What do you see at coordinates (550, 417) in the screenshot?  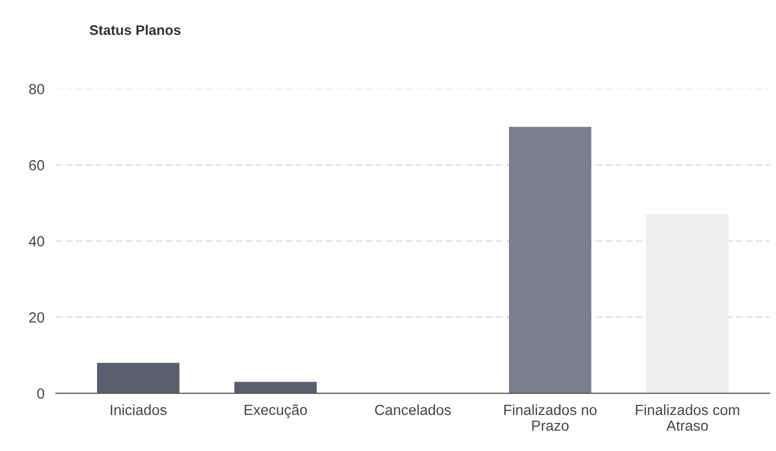 I see `x-tick-label: Finalizados no Prazo` at bounding box center [550, 417].